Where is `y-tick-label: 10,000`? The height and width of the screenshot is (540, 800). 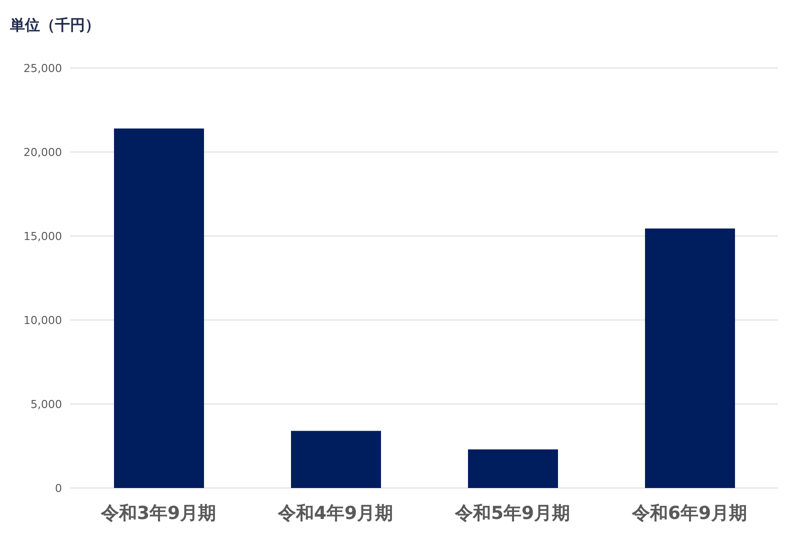 y-tick-label: 10,000 is located at coordinates (43, 320).